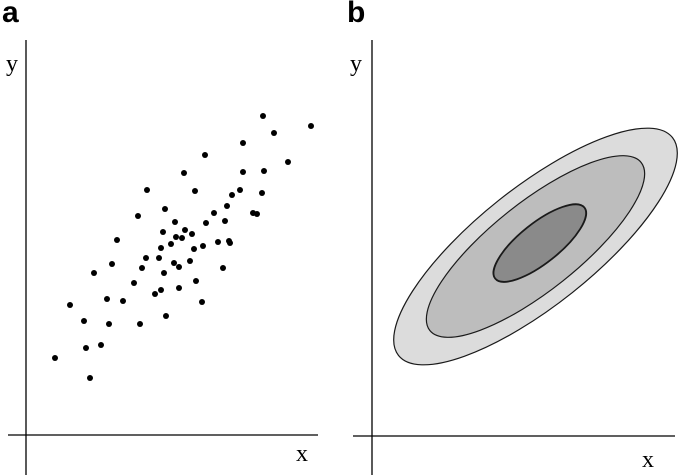  What do you see at coordinates (302, 454) in the screenshot?
I see `panel-a-x-label: x` at bounding box center [302, 454].